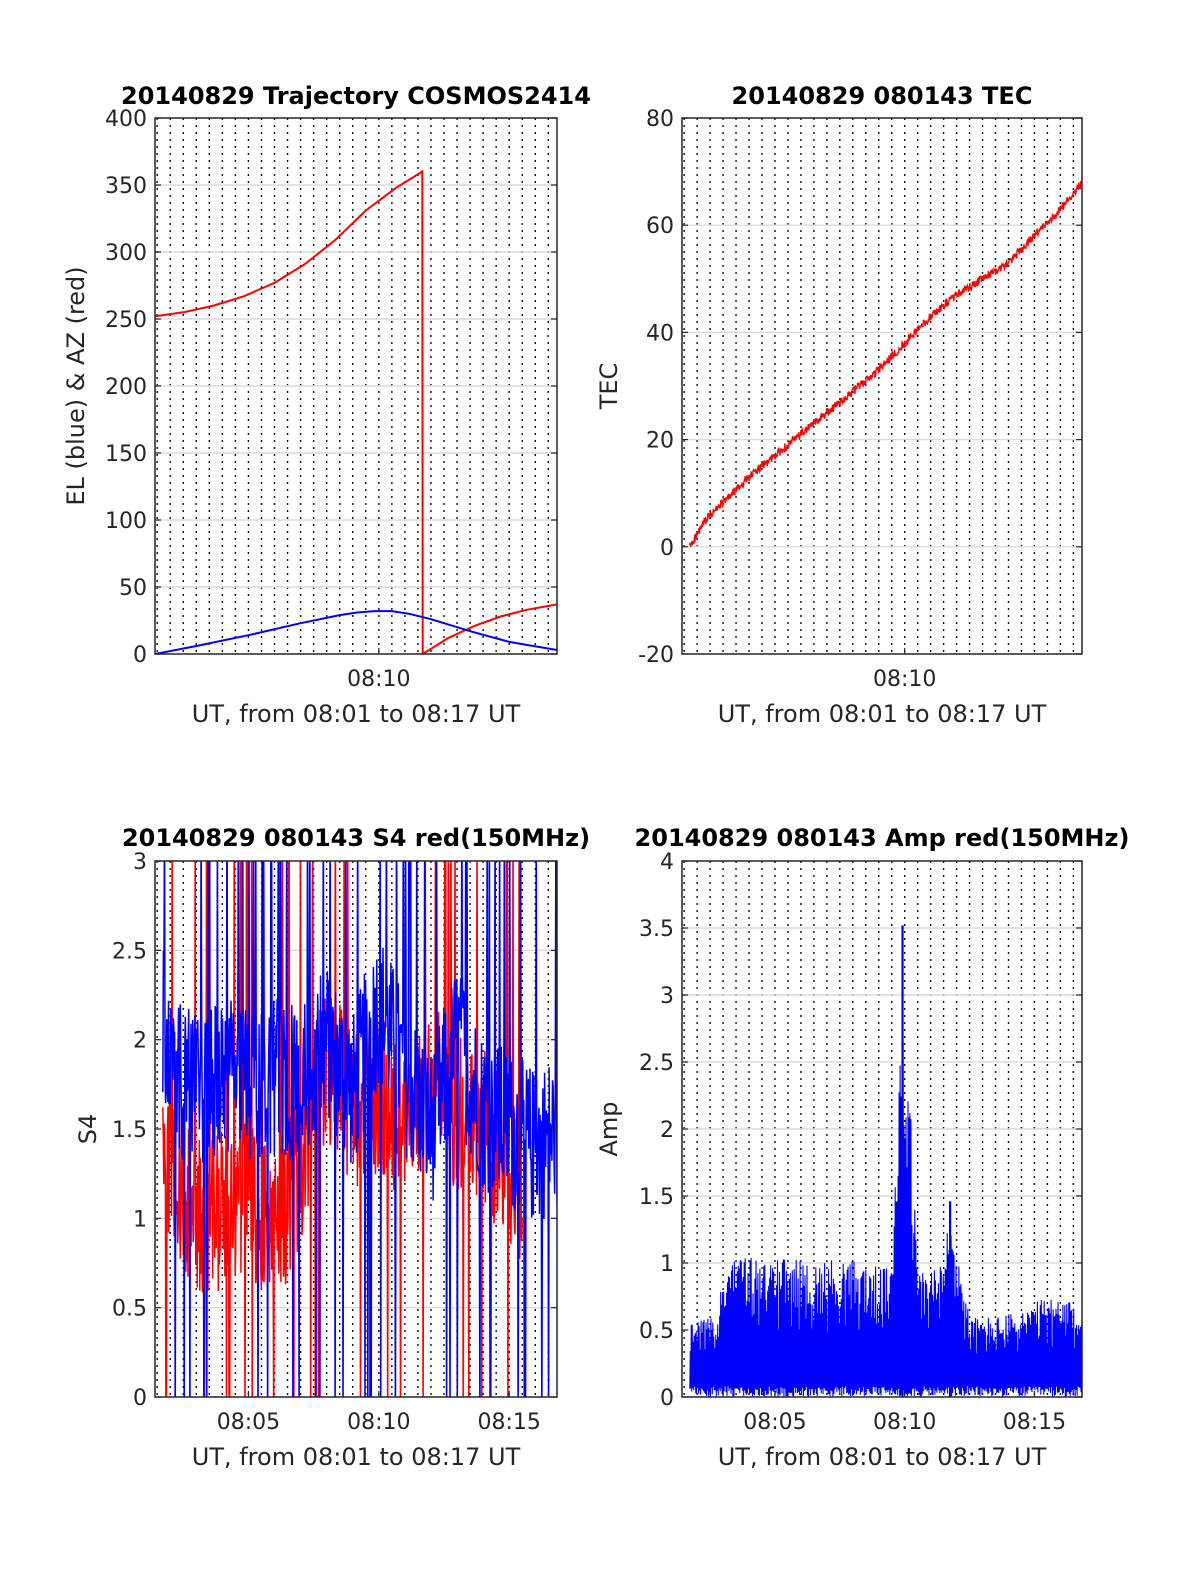 The image size is (1200, 1575). What do you see at coordinates (126, 320) in the screenshot?
I see `y-tick-label: 250` at bounding box center [126, 320].